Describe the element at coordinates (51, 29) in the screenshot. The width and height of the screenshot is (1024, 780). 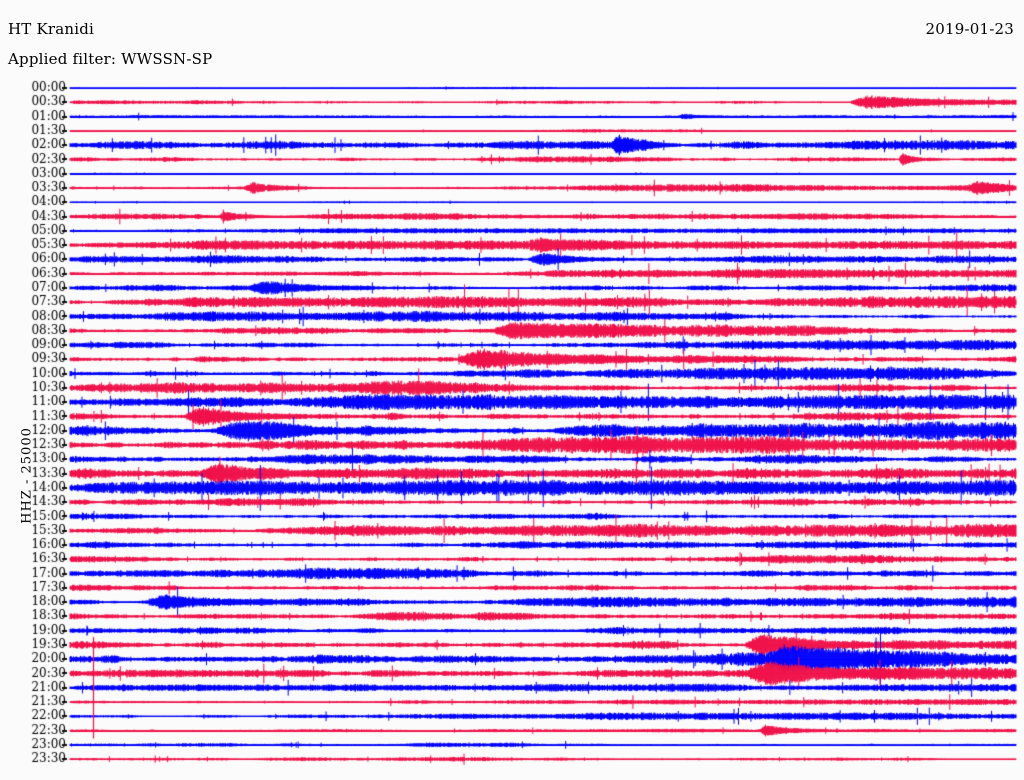
I see `page-title: HT Kranidi` at that location.